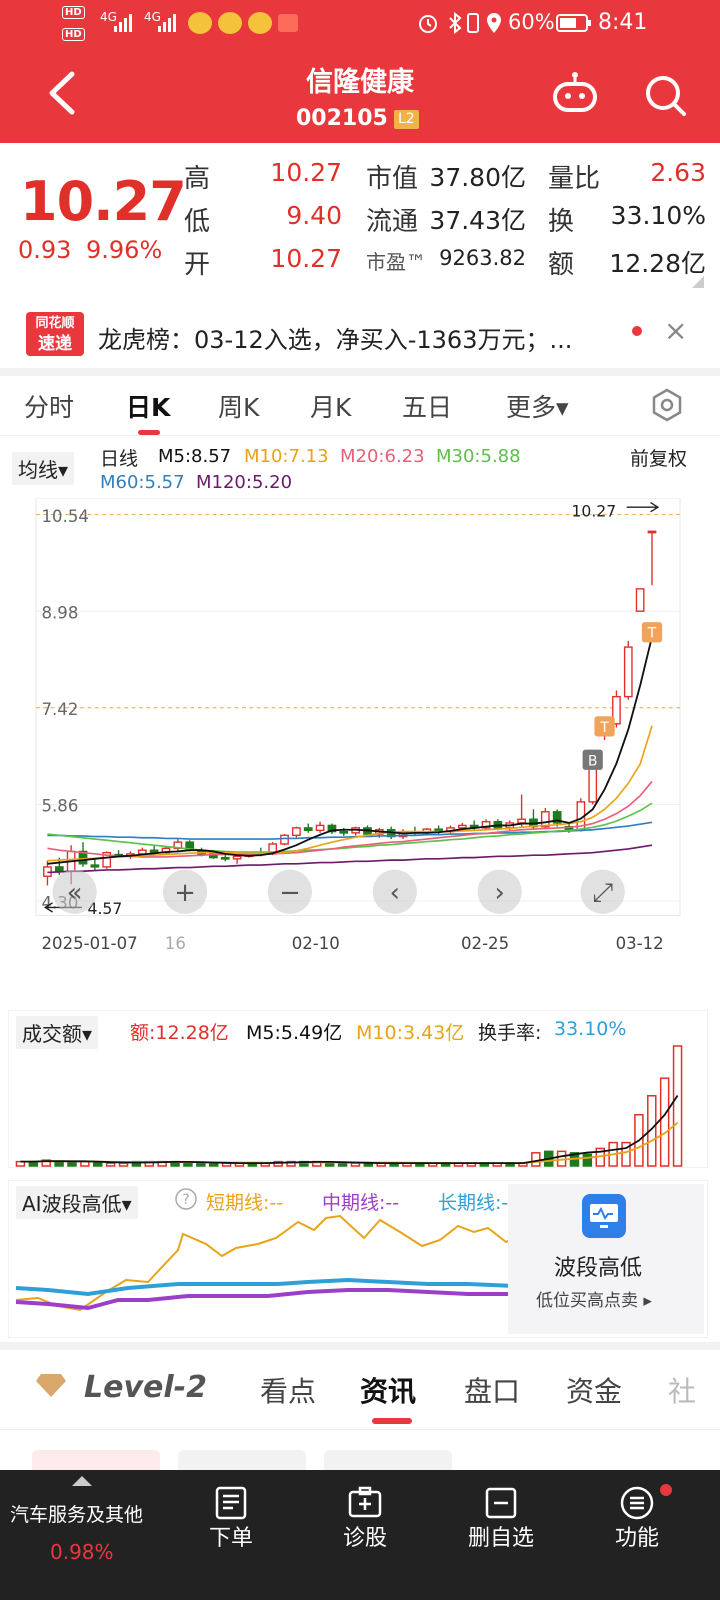  I want to click on tab-daily-k: 日K, so click(148, 407).